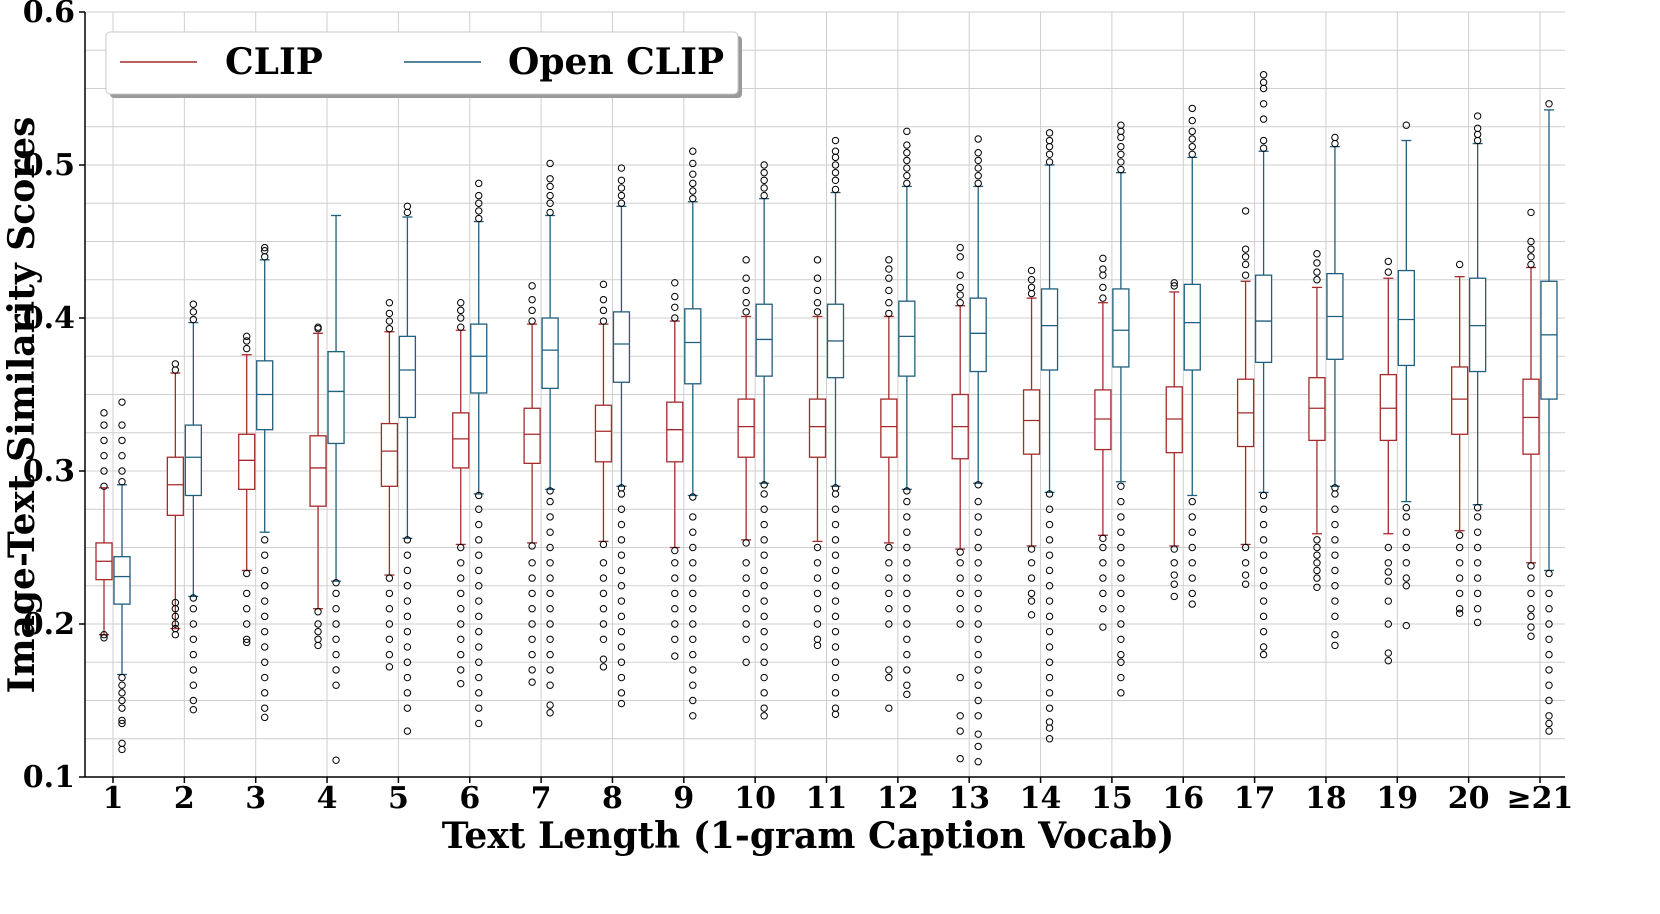 This screenshot has height=914, width=1660. What do you see at coordinates (616, 62) in the screenshot?
I see `legend-open-clip-label: Open CLIP` at bounding box center [616, 62].